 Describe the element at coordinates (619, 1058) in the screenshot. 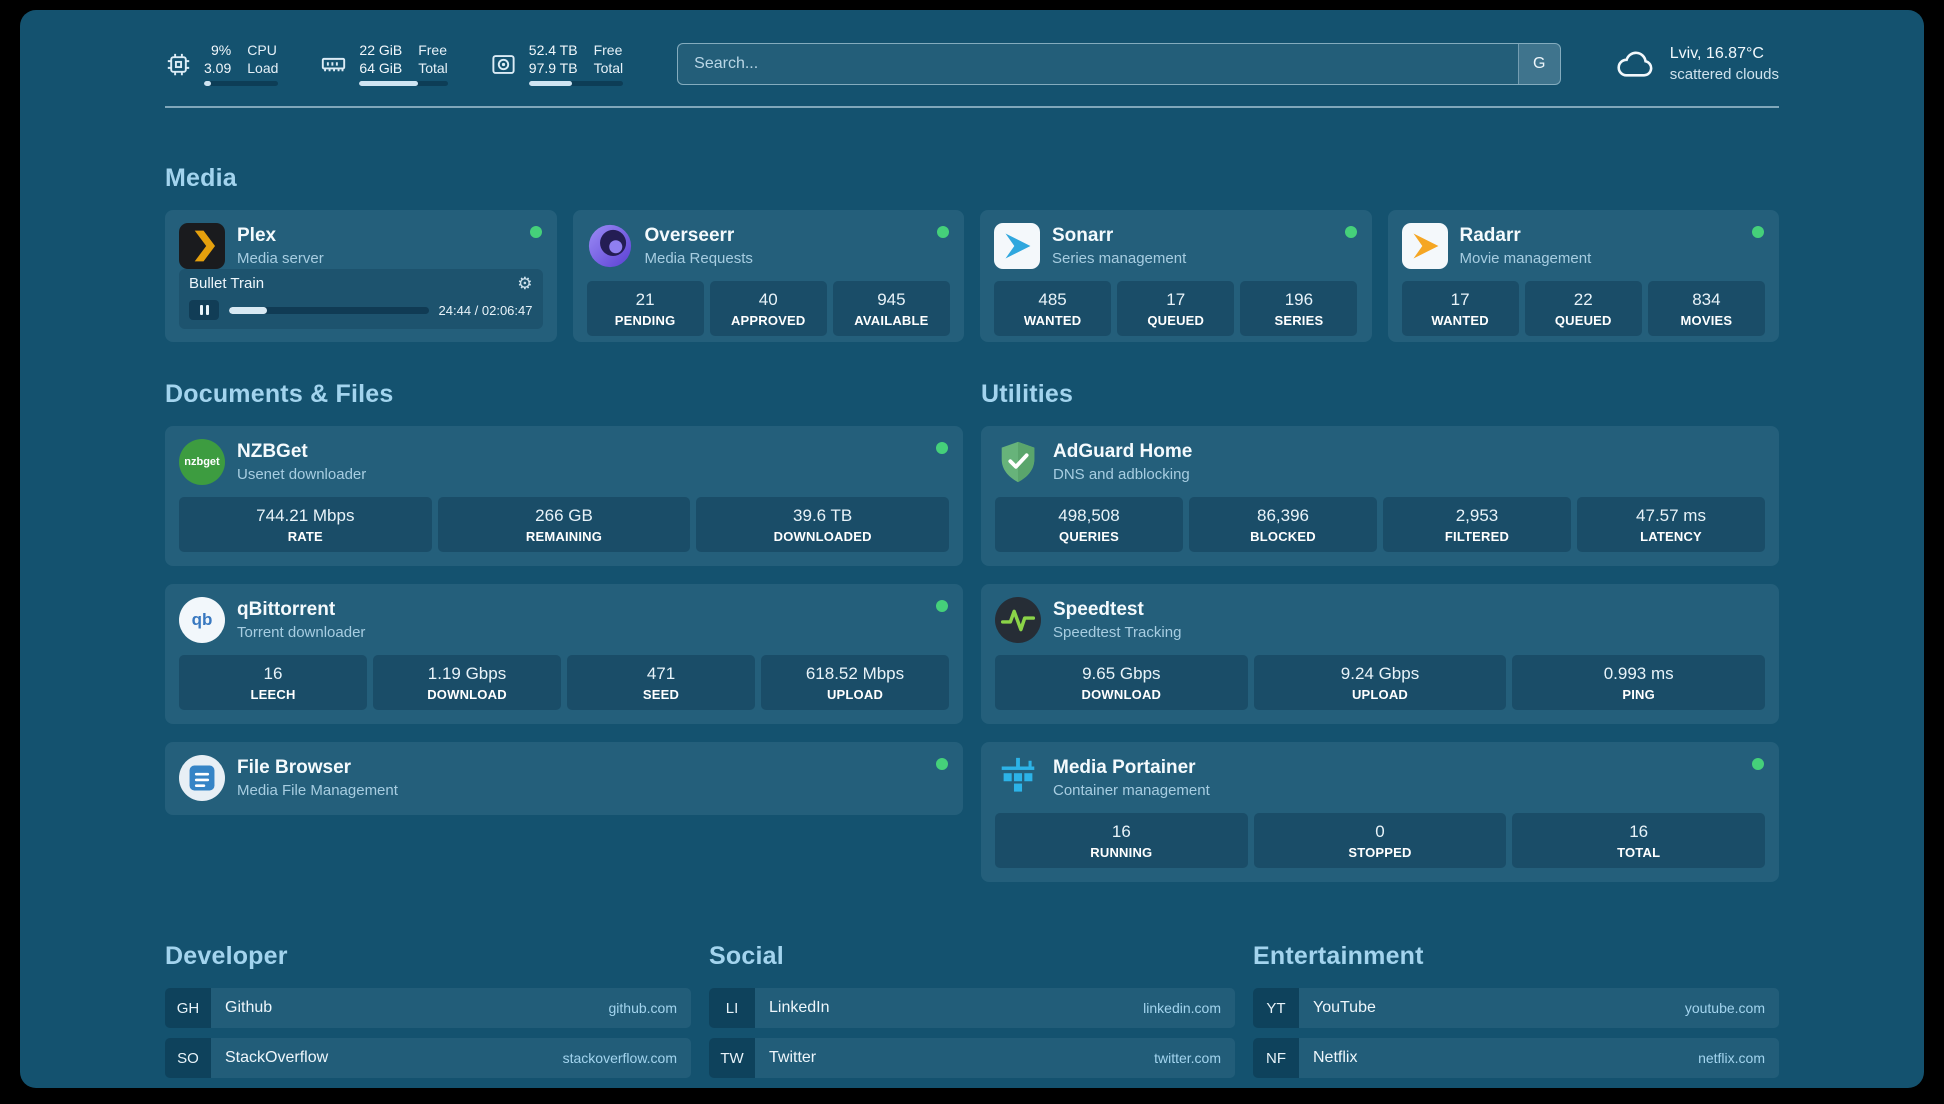

I see `bookmark-url: stackoverflow.com` at that location.